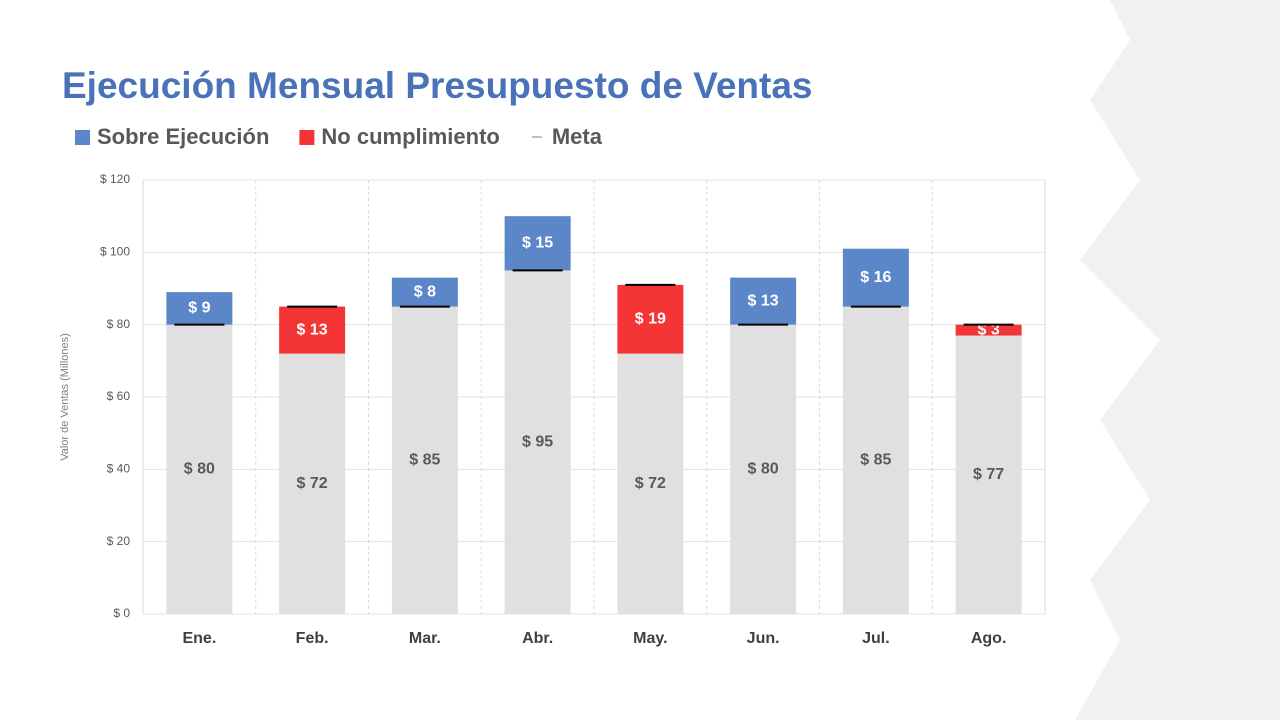 This screenshot has height=720, width=1280. Describe the element at coordinates (115, 252) in the screenshot. I see `y-tick-label: $ 100` at that location.